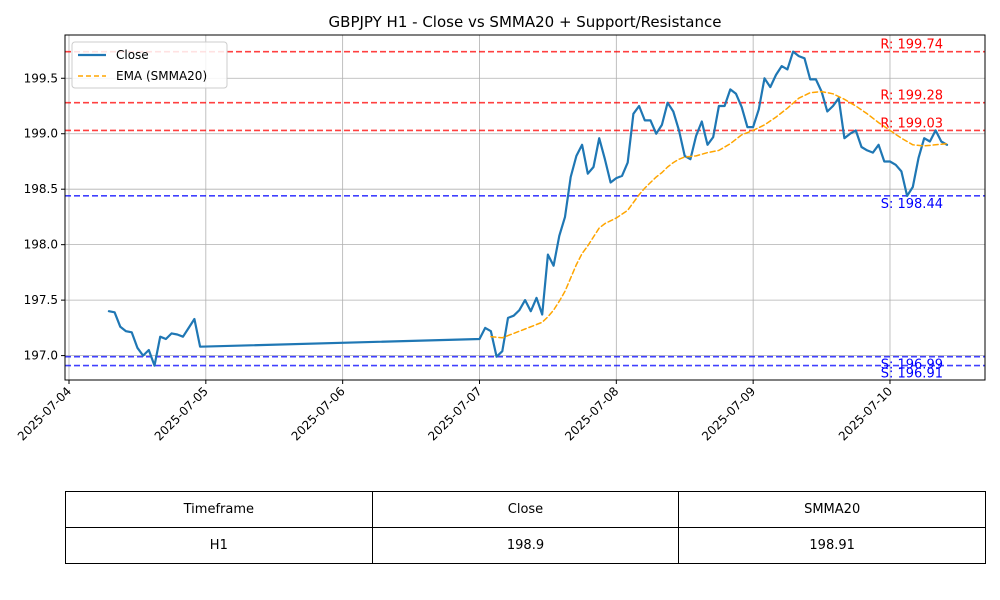  Describe the element at coordinates (181, 413) in the screenshot. I see `x-tick-label: 2025-07-05` at that location.